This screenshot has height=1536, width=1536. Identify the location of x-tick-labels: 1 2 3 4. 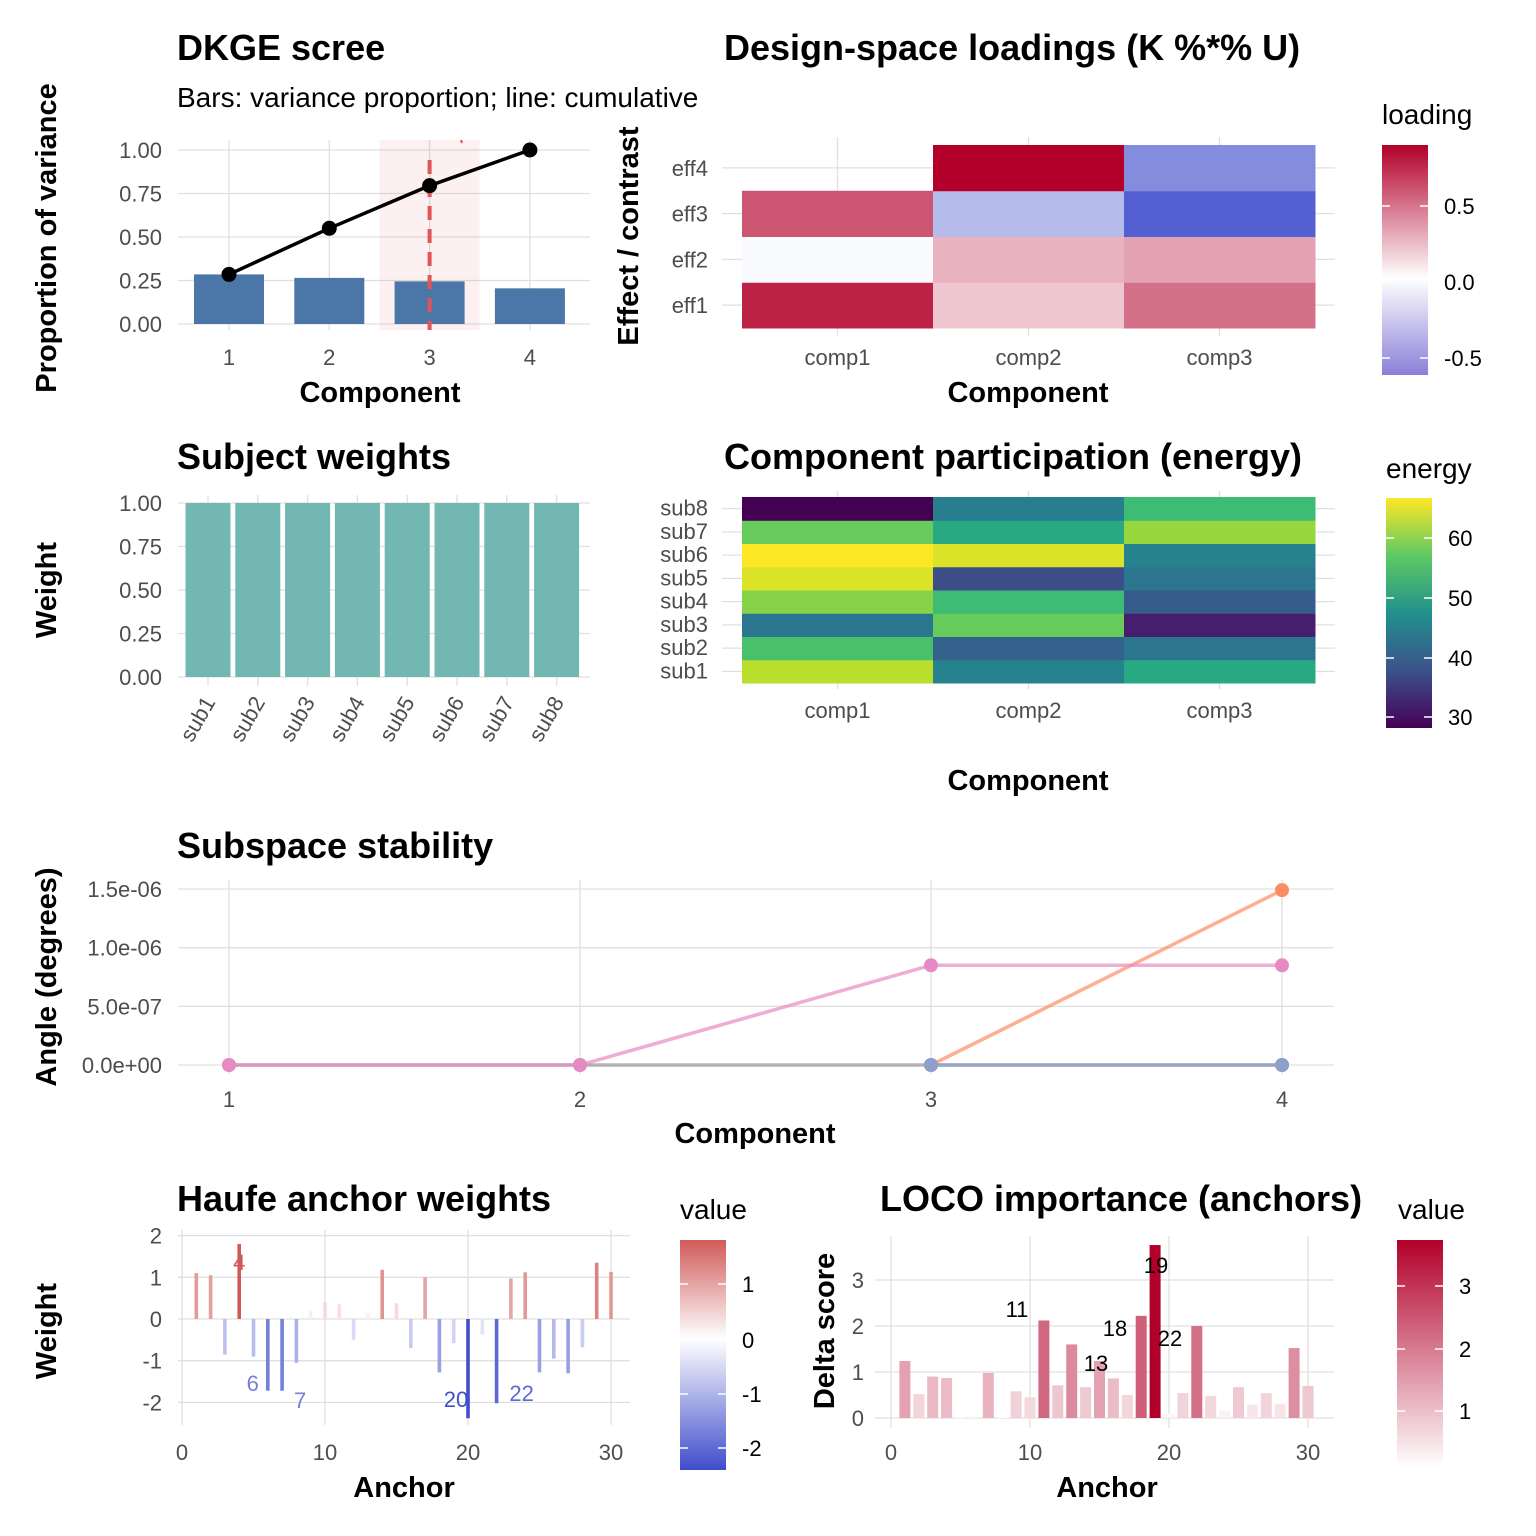
(755, 1099).